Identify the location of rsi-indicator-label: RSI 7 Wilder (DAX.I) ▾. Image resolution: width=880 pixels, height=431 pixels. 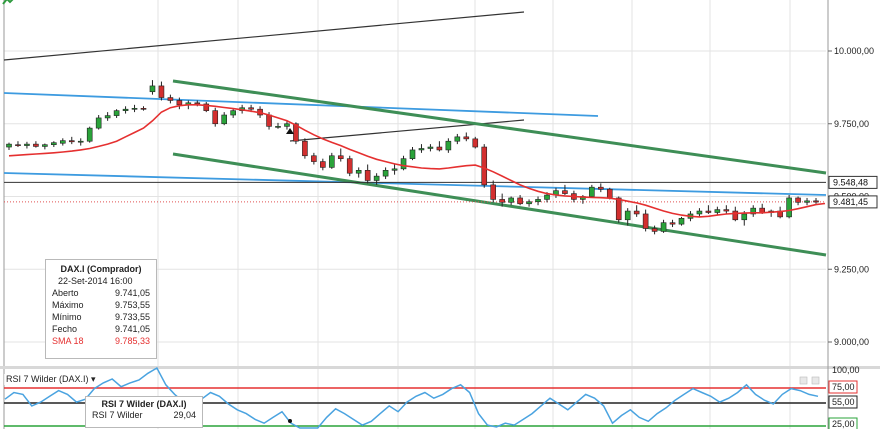
(51, 379).